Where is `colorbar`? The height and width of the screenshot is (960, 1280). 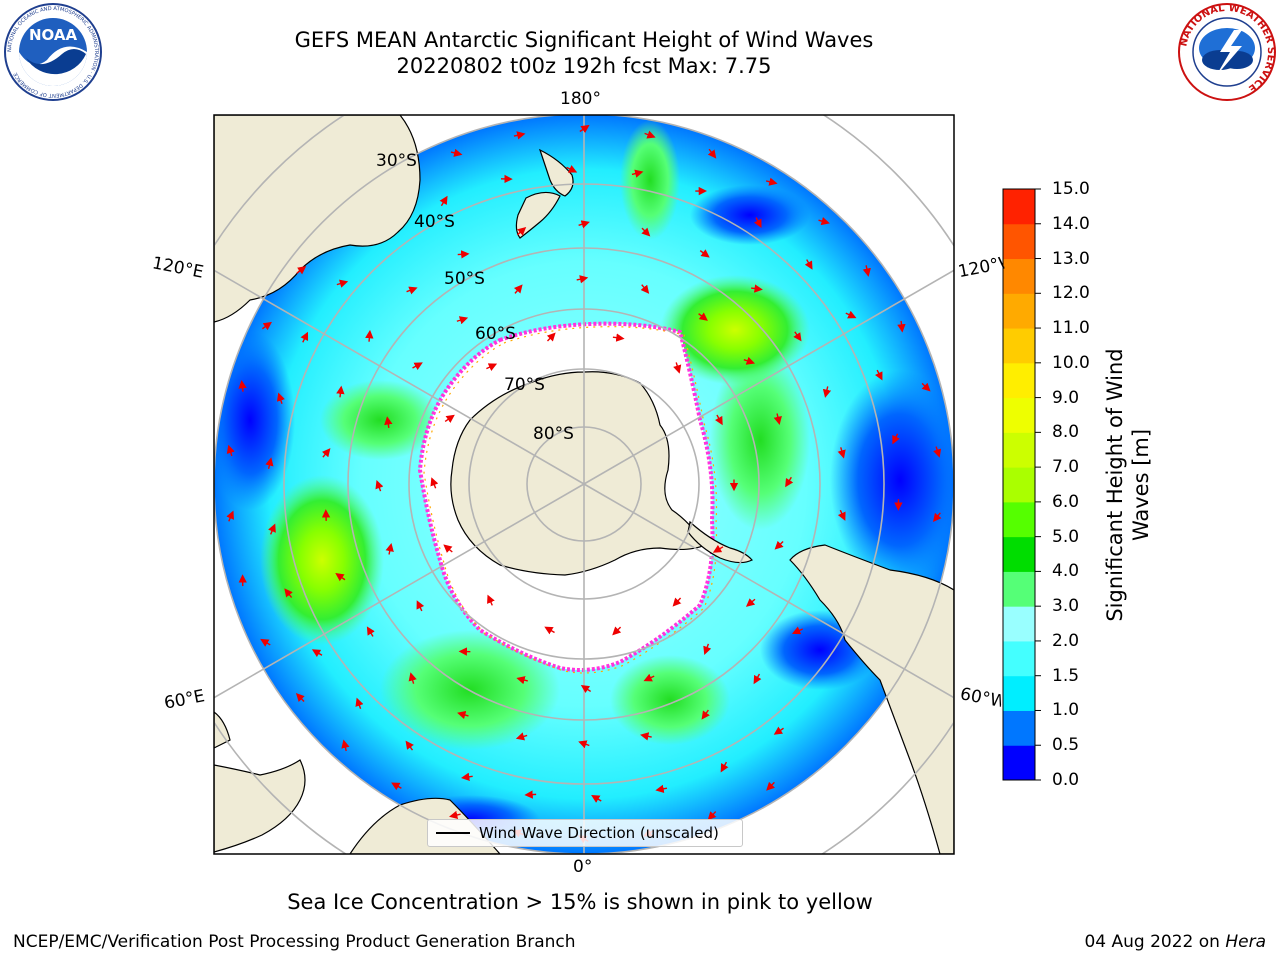
colorbar is located at coordinates (1022, 484).